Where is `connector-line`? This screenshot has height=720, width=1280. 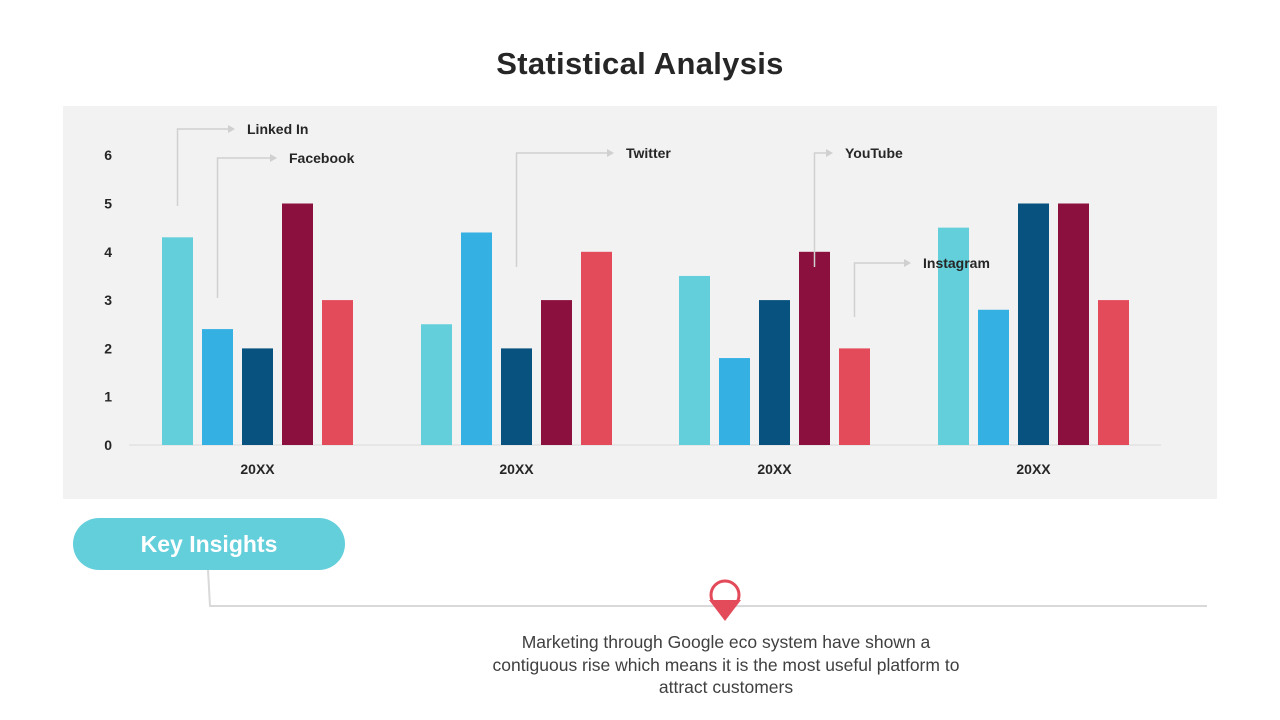
connector-line is located at coordinates (707, 588).